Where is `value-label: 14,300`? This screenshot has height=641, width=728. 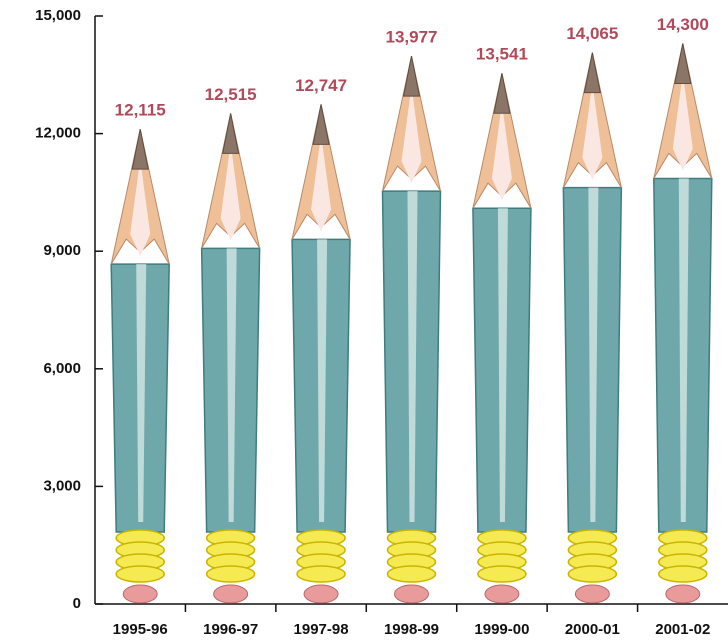 value-label: 14,300 is located at coordinates (683, 24).